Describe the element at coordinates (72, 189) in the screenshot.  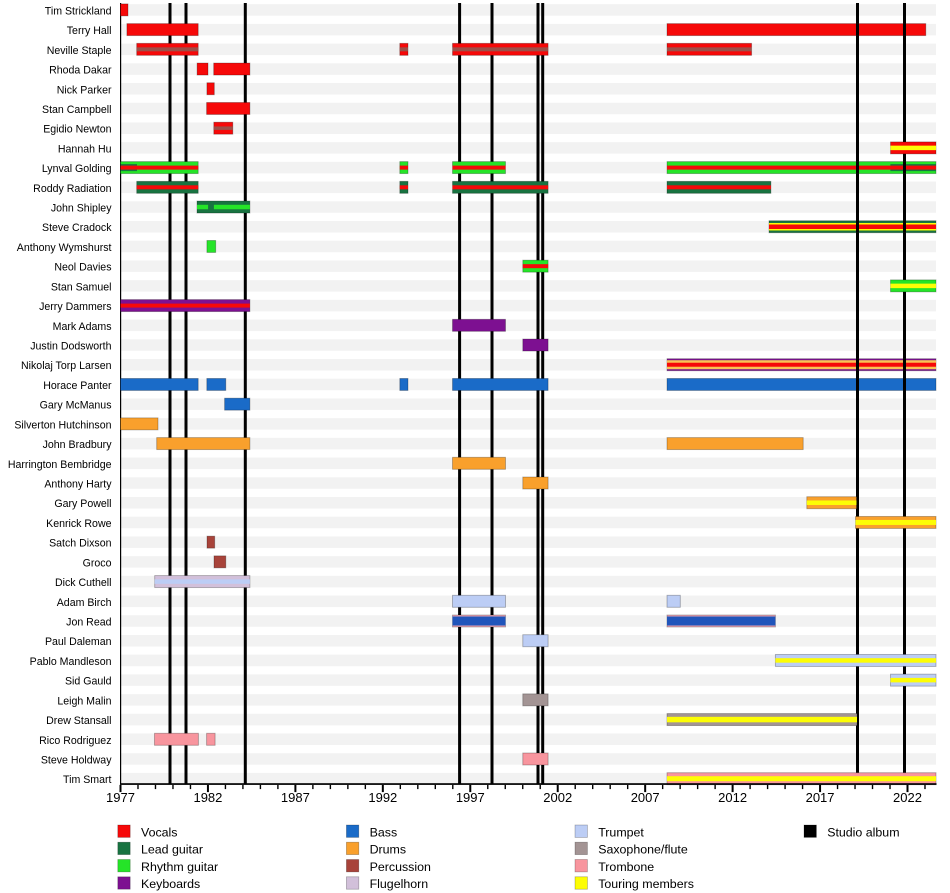
I see `svg-text: Roddy Radiation` at that location.